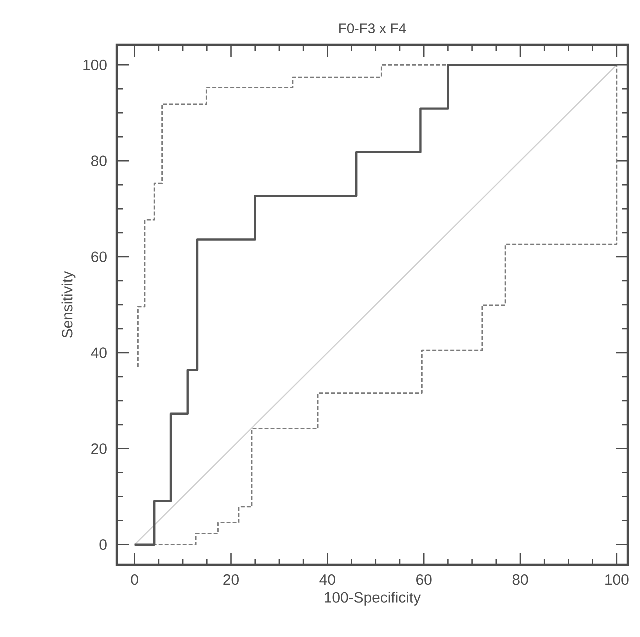 The width and height of the screenshot is (640, 637). Describe the element at coordinates (69, 304) in the screenshot. I see `y-axis-title: Sensitivity` at that location.